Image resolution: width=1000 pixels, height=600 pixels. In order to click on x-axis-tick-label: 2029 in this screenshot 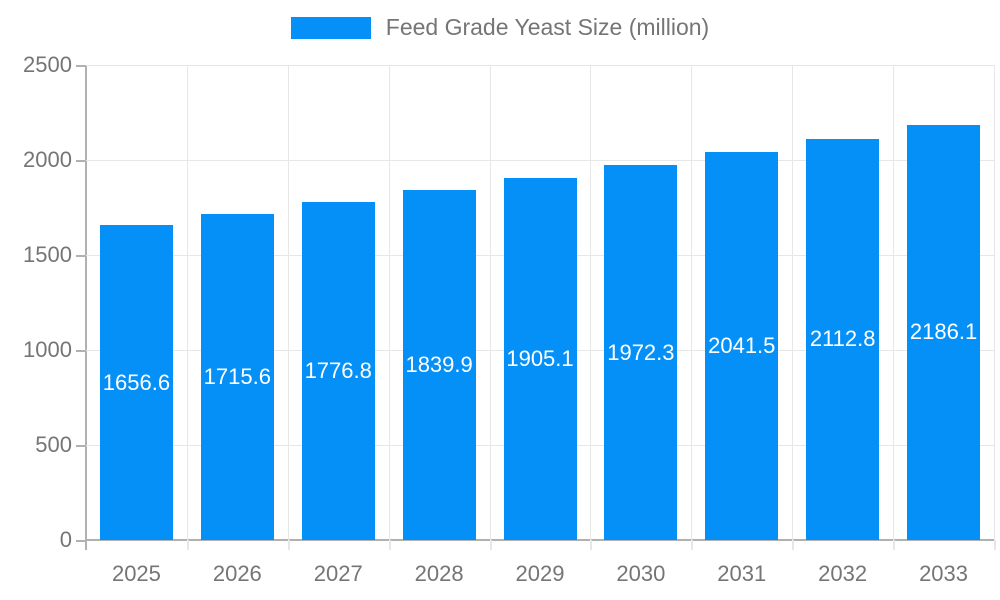, I will do `click(540, 573)`.